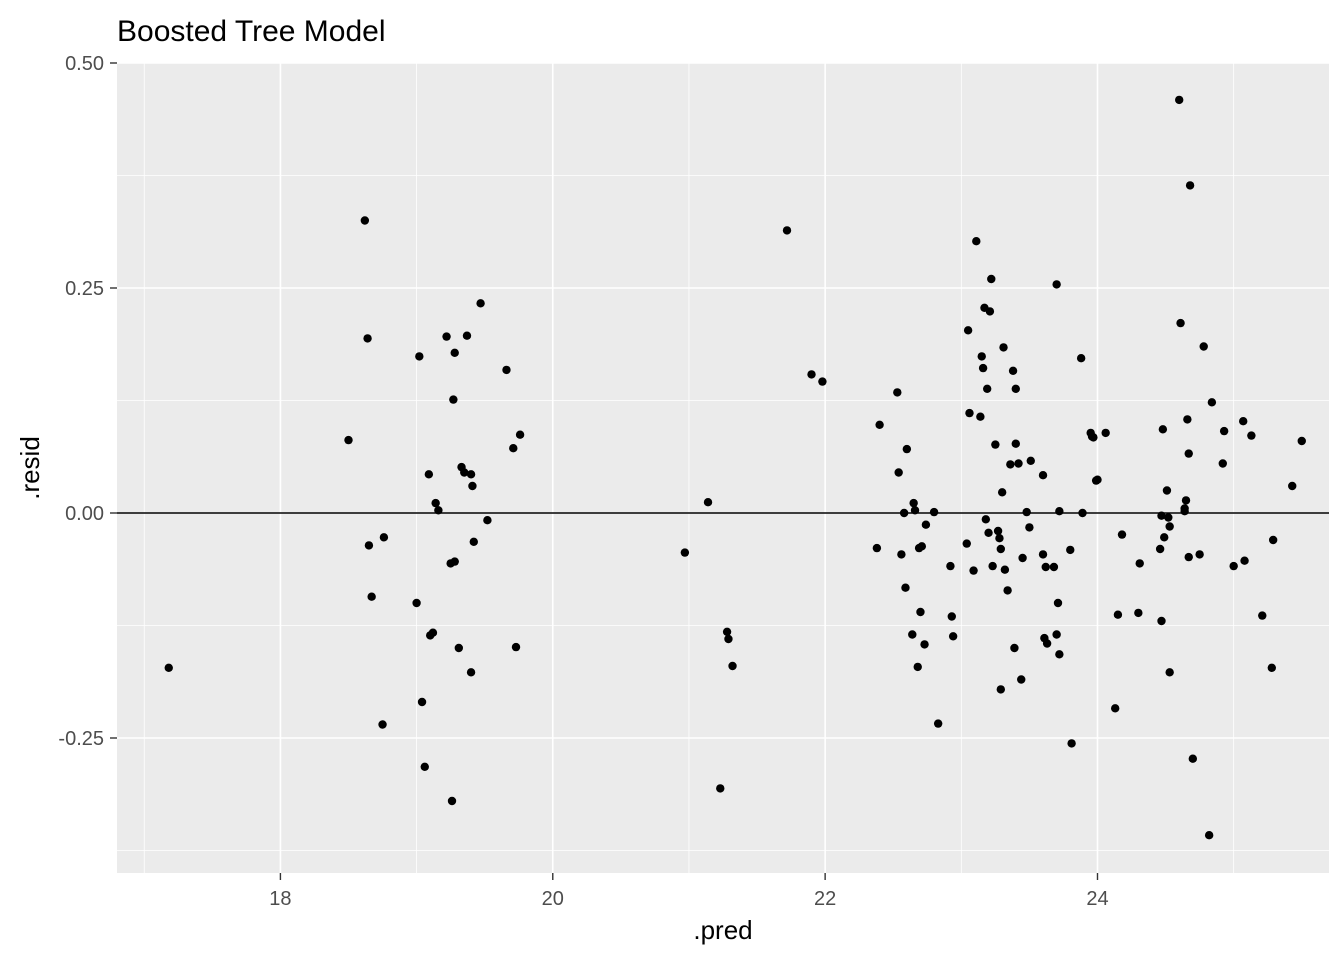  Describe the element at coordinates (87, 401) in the screenshot. I see `y-axis-ticks: -0.25 0.00 0.25 0.50` at that location.